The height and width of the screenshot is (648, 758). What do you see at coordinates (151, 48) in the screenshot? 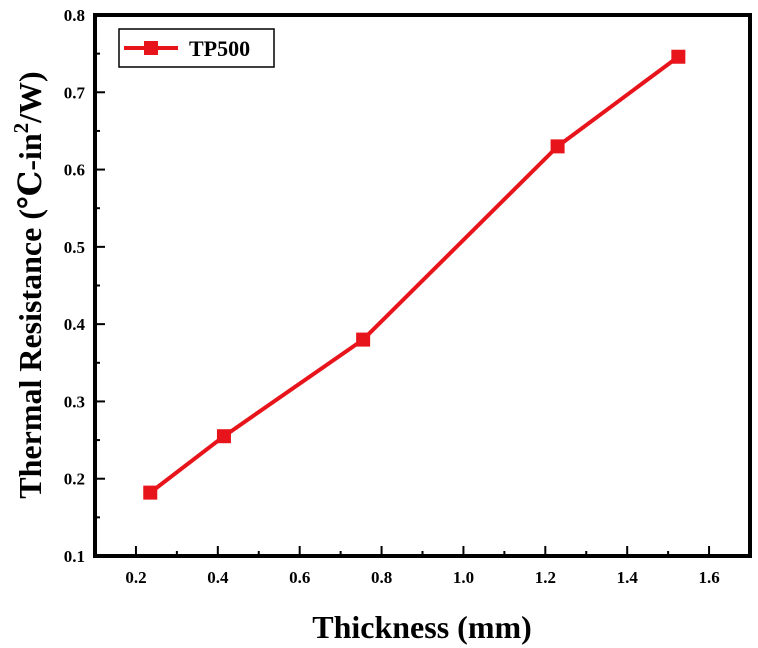
I see `legend-marker` at bounding box center [151, 48].